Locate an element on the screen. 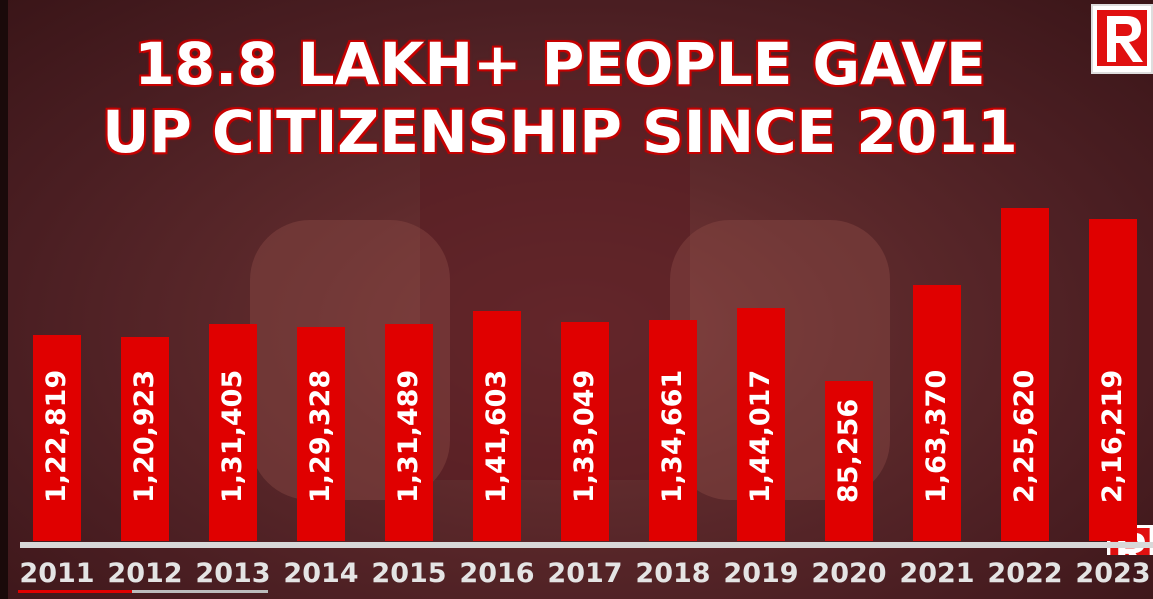 The width and height of the screenshot is (1153, 599). x-axis-line is located at coordinates (586, 545).